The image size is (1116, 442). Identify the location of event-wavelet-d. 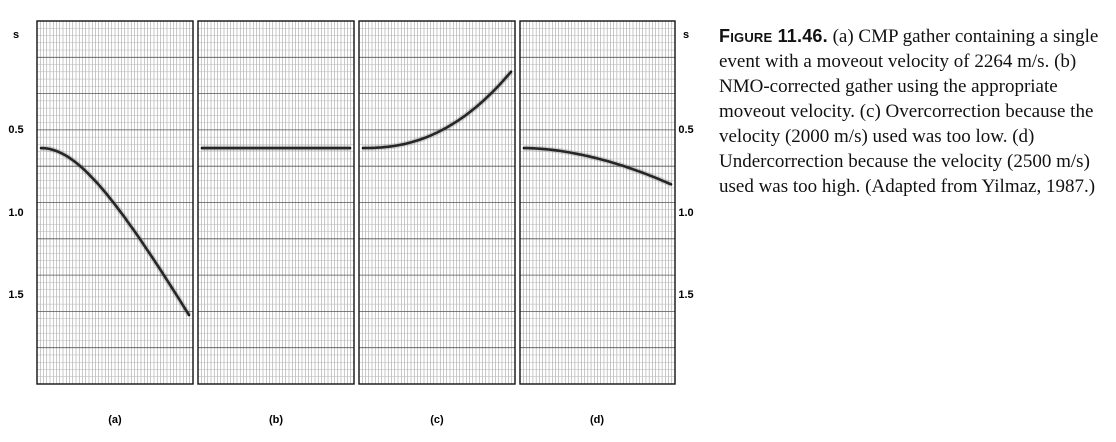
(598, 166).